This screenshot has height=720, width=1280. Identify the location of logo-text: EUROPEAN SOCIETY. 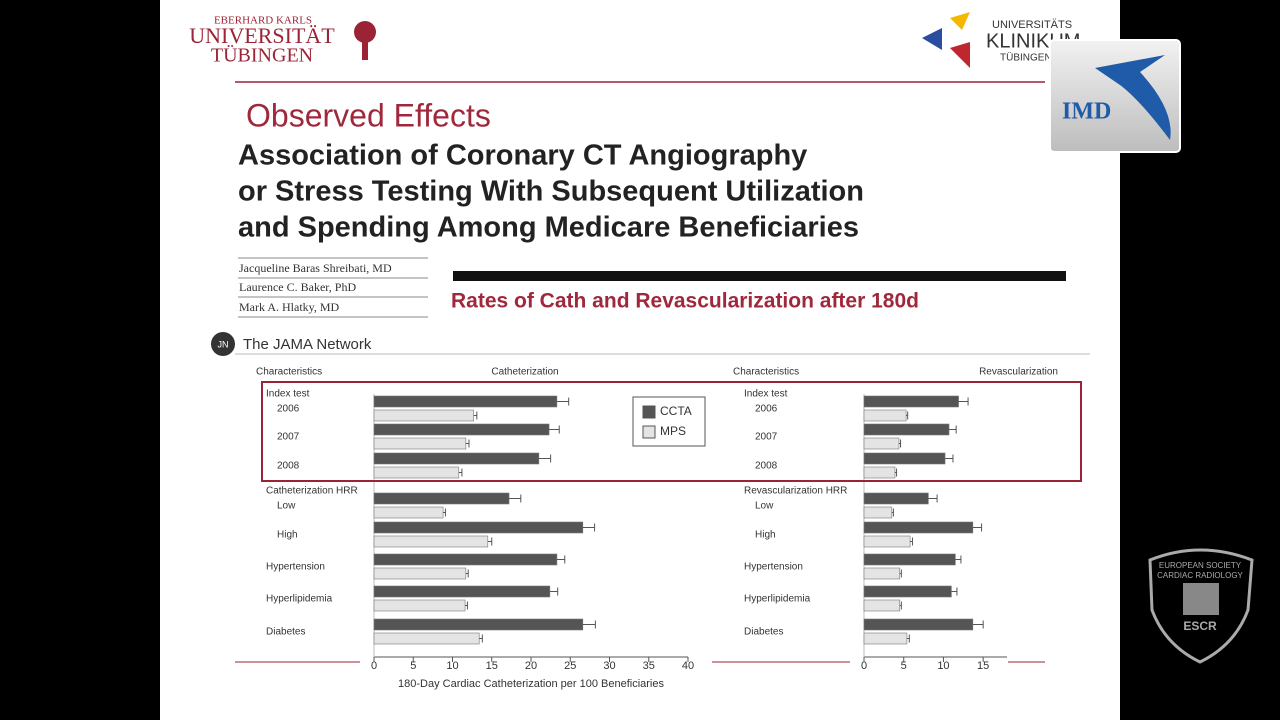
(1200, 565).